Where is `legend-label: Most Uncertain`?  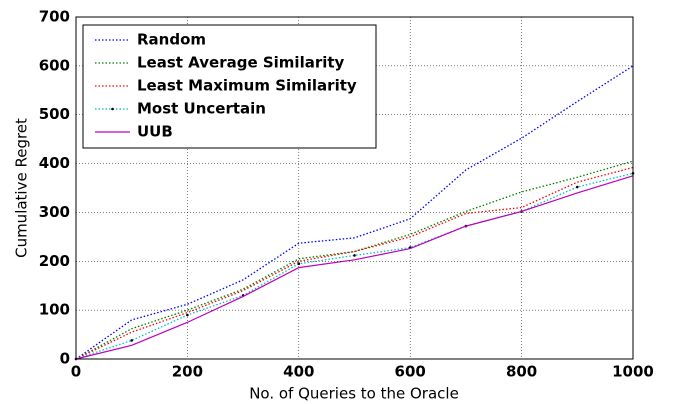 legend-label: Most Uncertain is located at coordinates (201, 109).